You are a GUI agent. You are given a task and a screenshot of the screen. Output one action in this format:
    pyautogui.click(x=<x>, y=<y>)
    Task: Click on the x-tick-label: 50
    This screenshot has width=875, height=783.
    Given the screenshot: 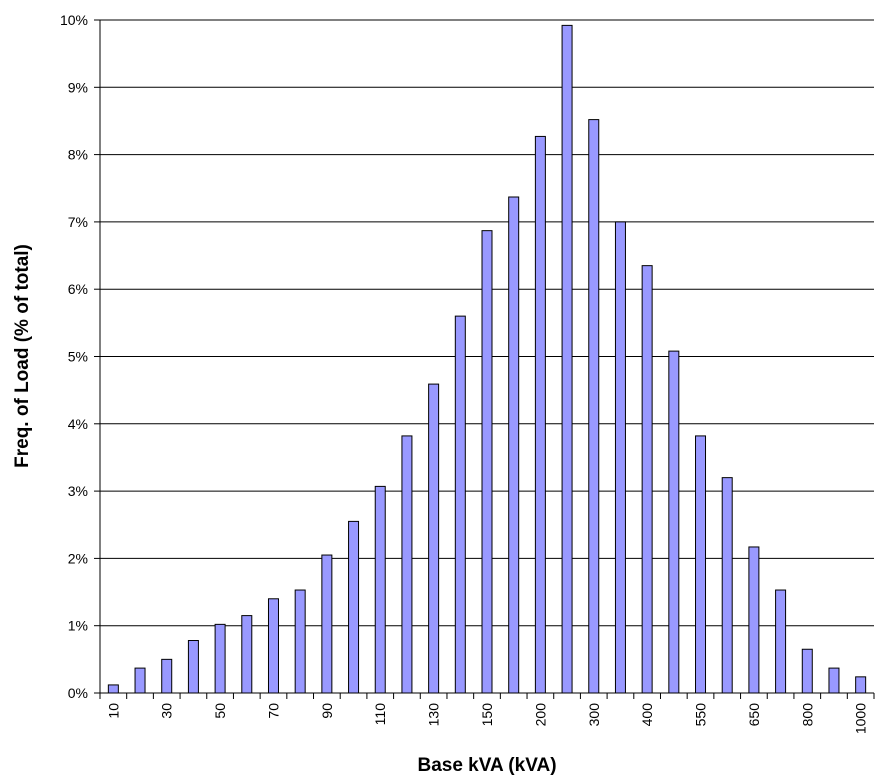 What is the action you would take?
    pyautogui.click(x=220, y=711)
    